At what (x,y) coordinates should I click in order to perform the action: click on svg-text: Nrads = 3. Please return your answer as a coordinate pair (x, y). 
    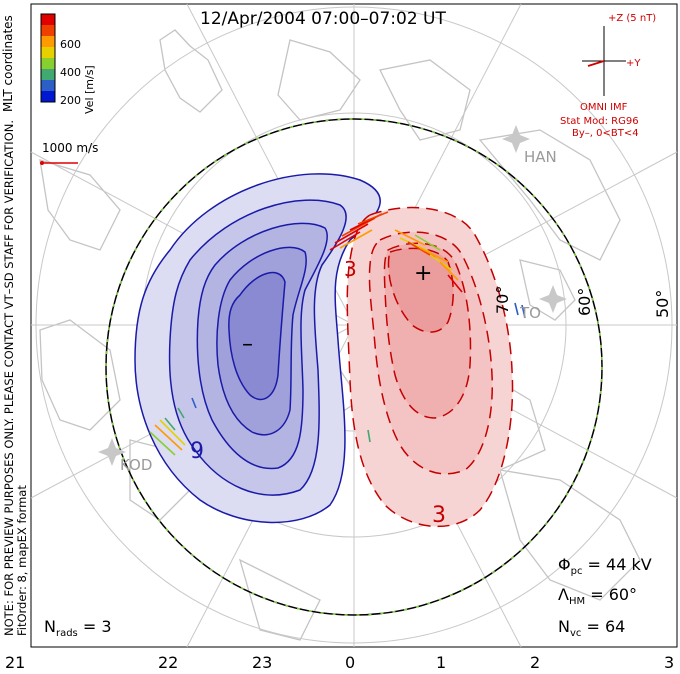
    Looking at the image, I should click on (78, 628).